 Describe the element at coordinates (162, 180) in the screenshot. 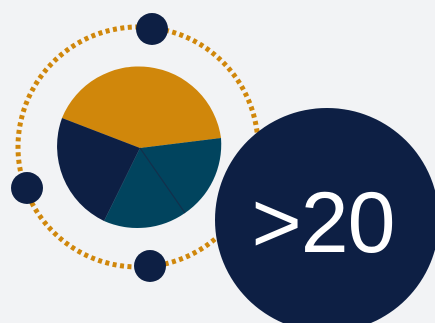

I see `pie-divider` at that location.